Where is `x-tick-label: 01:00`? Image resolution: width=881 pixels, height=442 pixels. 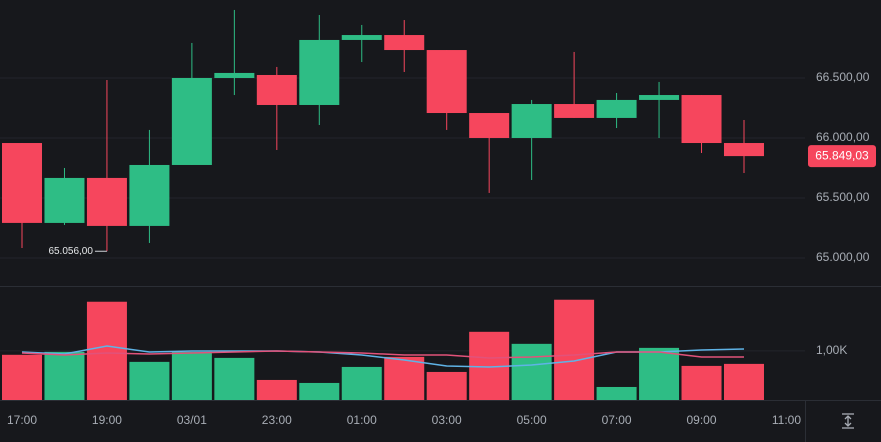
x-tick-label: 01:00 is located at coordinates (362, 420).